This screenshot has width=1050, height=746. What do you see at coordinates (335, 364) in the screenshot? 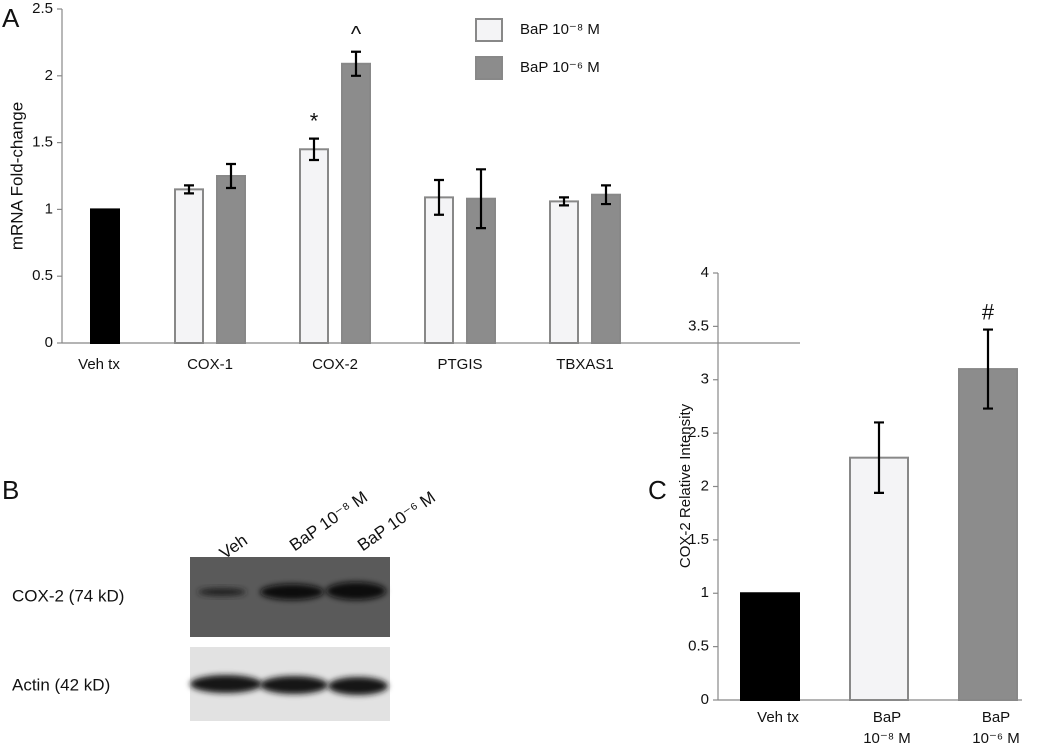
I see `x-tick-label: COX-2` at bounding box center [335, 364].